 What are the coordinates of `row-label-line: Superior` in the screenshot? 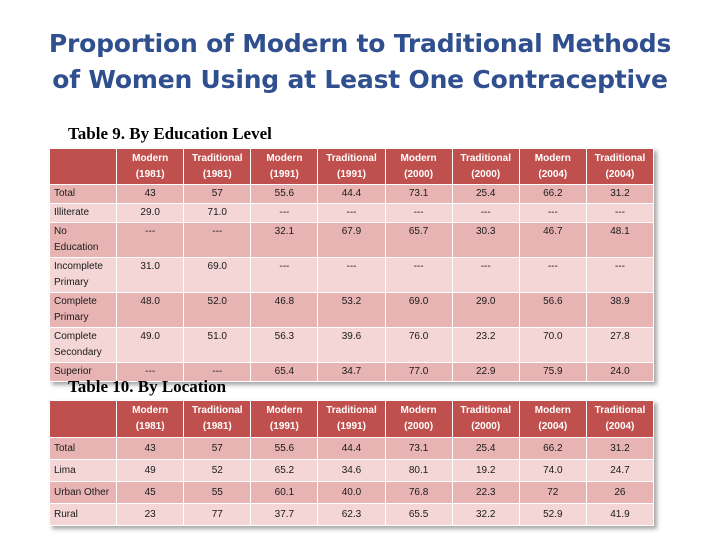 It's located at (73, 371).